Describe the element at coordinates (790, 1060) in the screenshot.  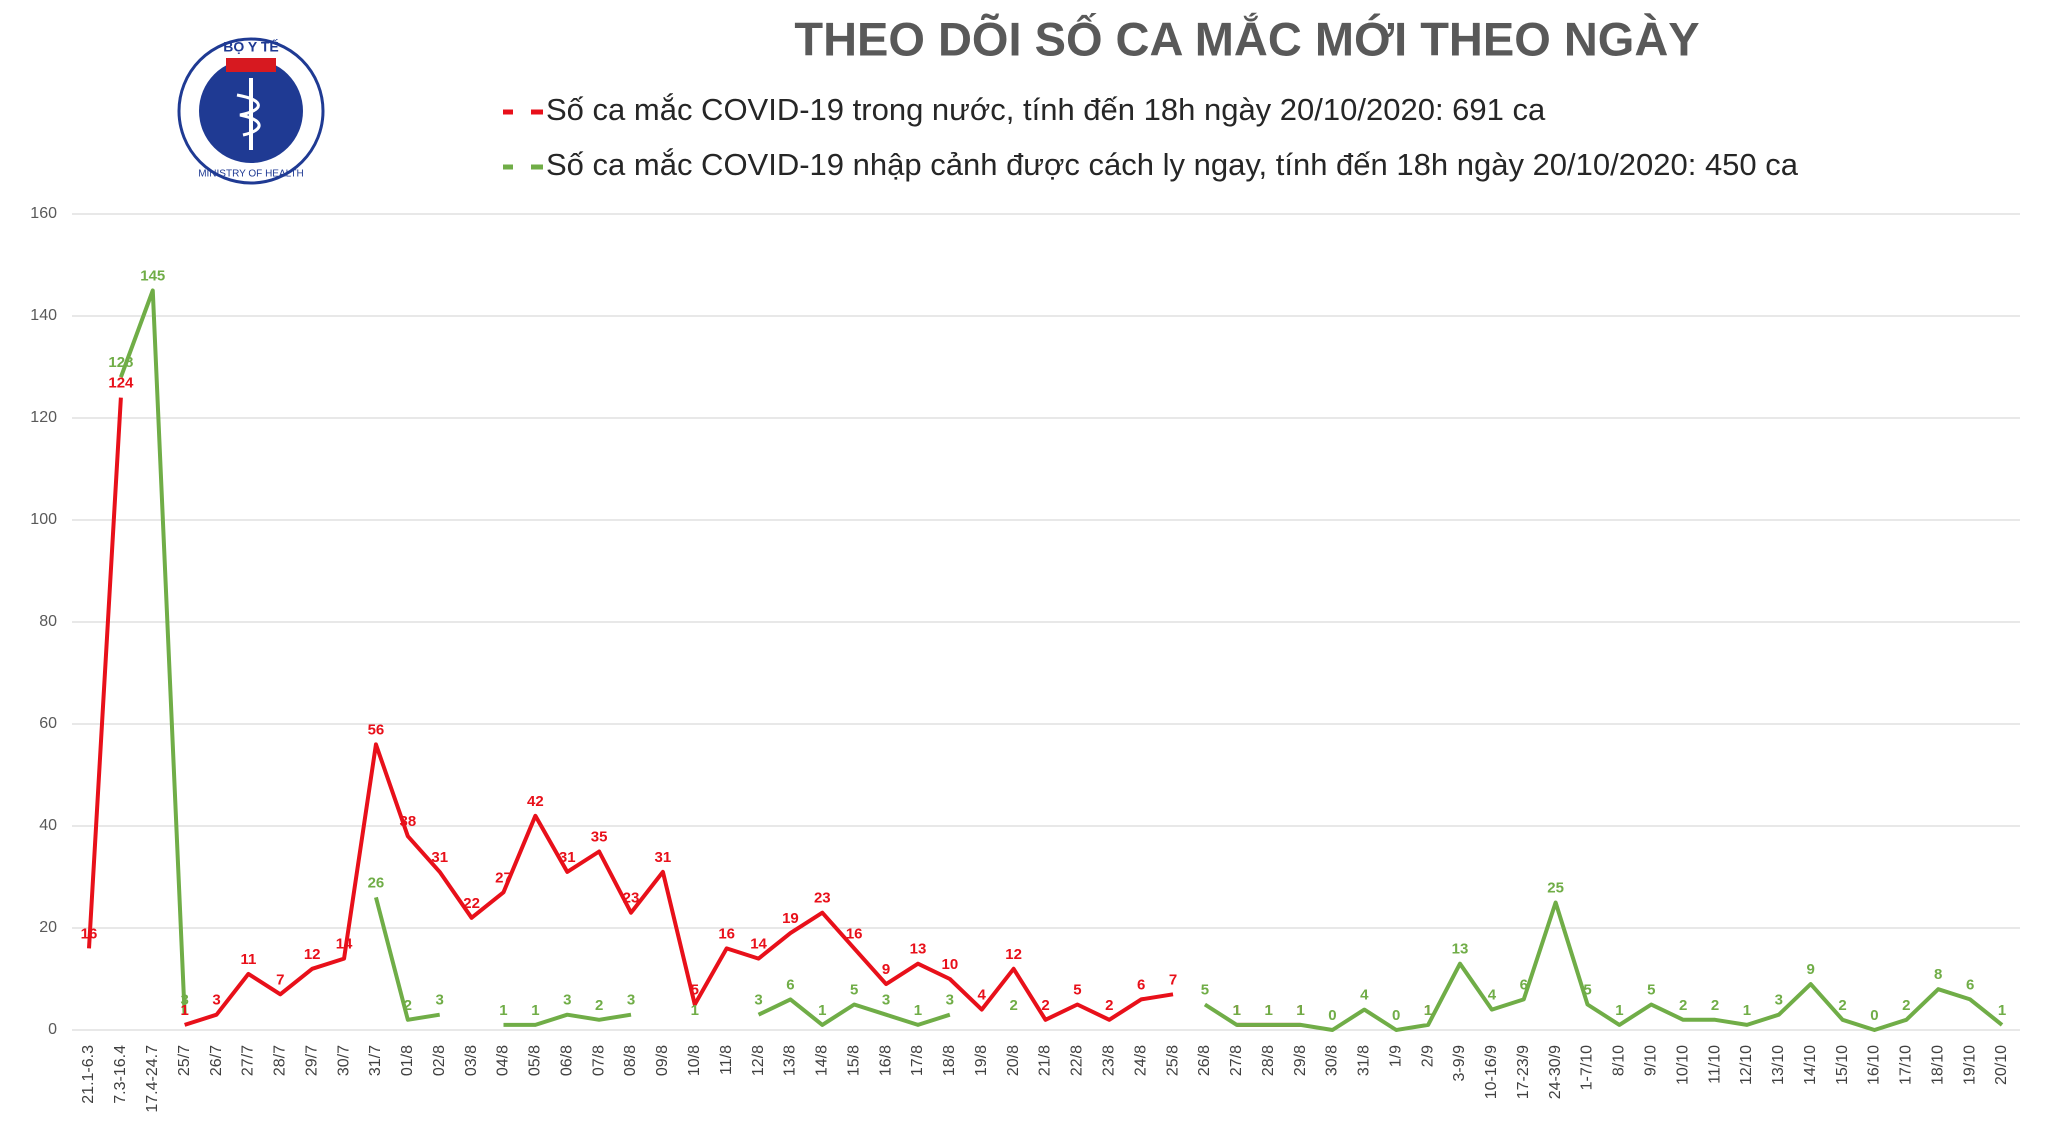
I see `x-tick-label: 13/8` at that location.